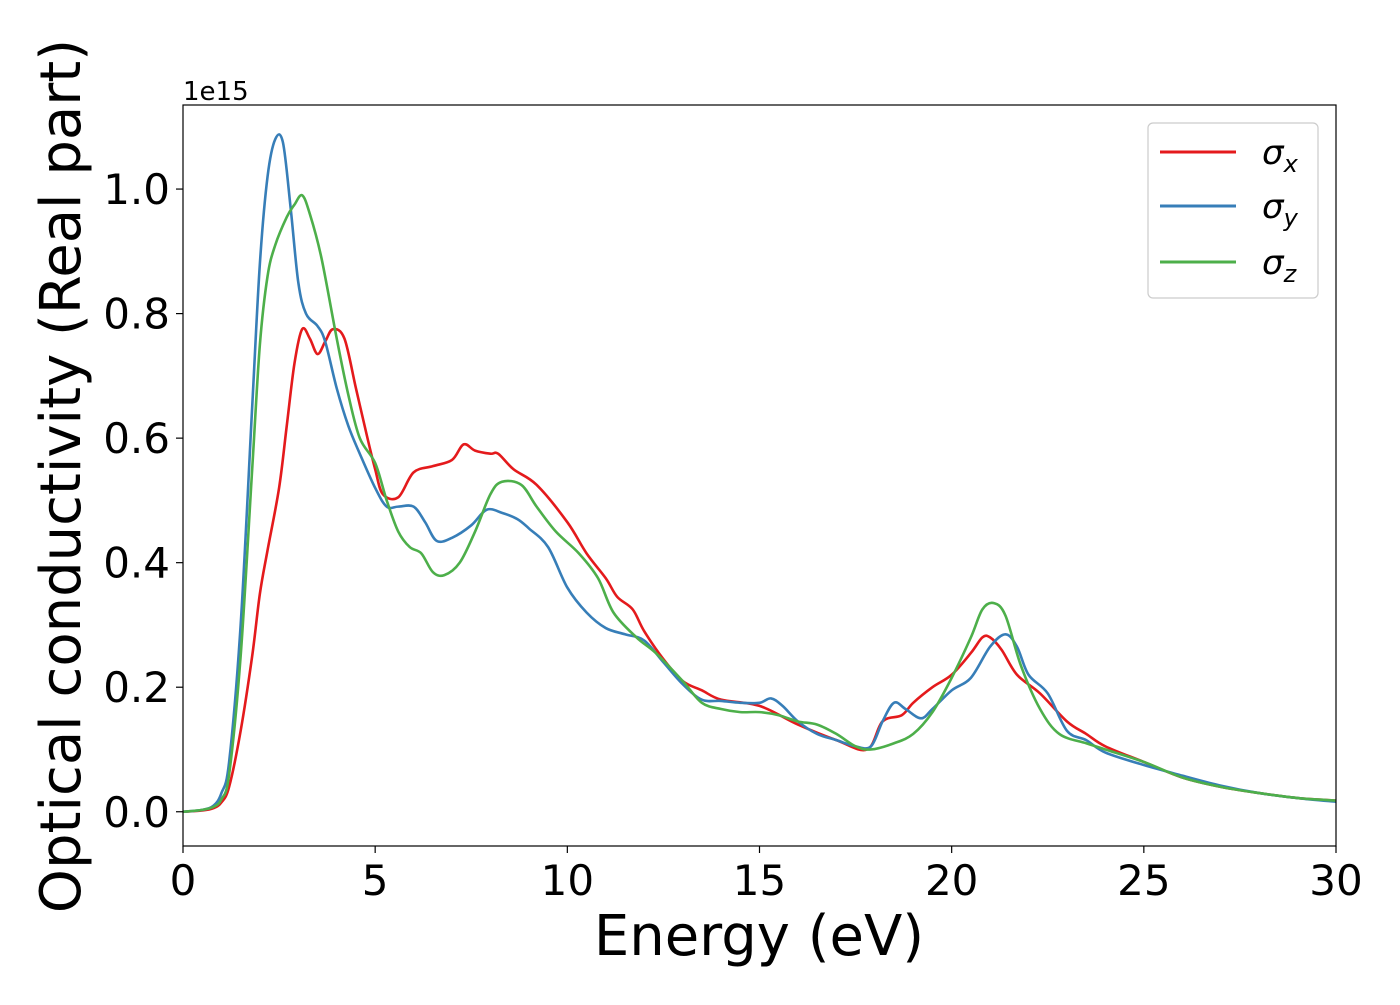 The image size is (1400, 1005). What do you see at coordinates (136, 687) in the screenshot?
I see `y-tick-label: 0.2` at bounding box center [136, 687].